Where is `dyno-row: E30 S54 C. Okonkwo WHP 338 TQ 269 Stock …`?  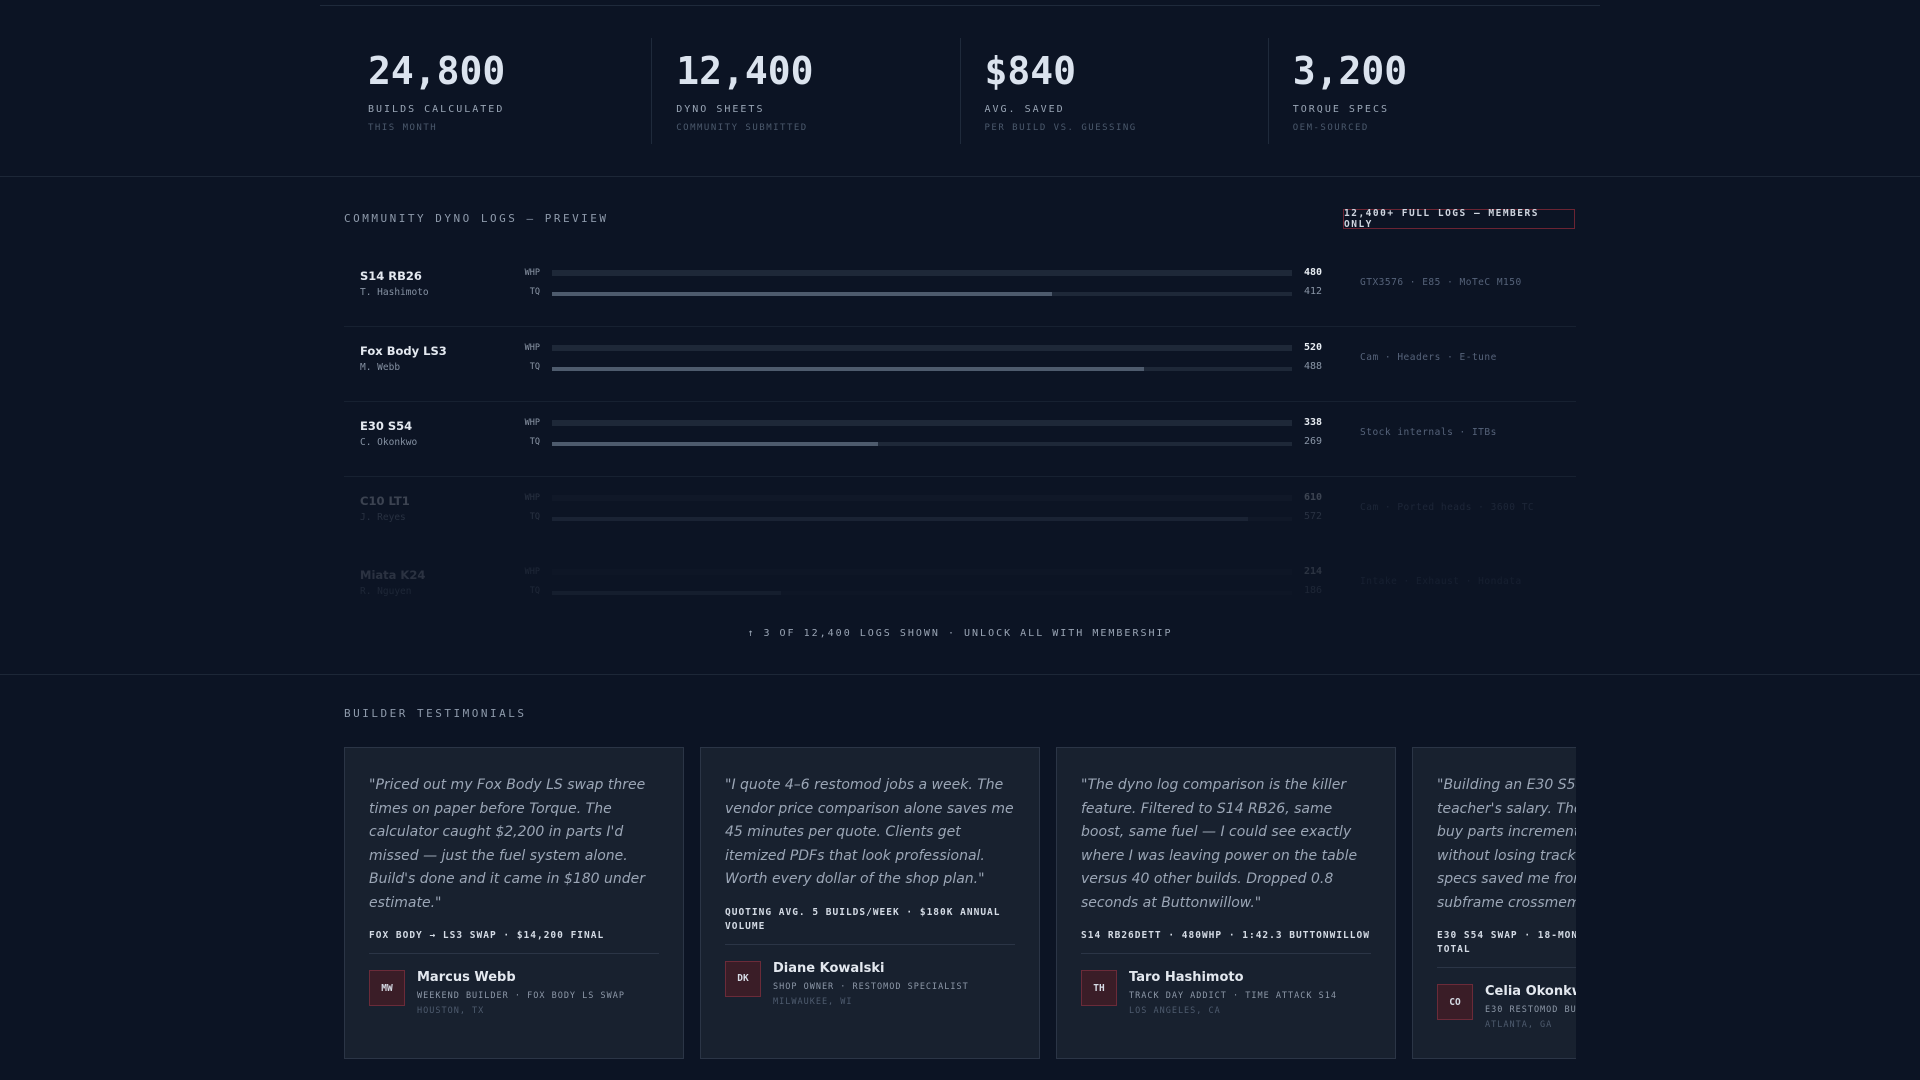
dyno-row: E30 S54 C. Okonkwo WHP 338 TQ 269 Stock … is located at coordinates (960, 439).